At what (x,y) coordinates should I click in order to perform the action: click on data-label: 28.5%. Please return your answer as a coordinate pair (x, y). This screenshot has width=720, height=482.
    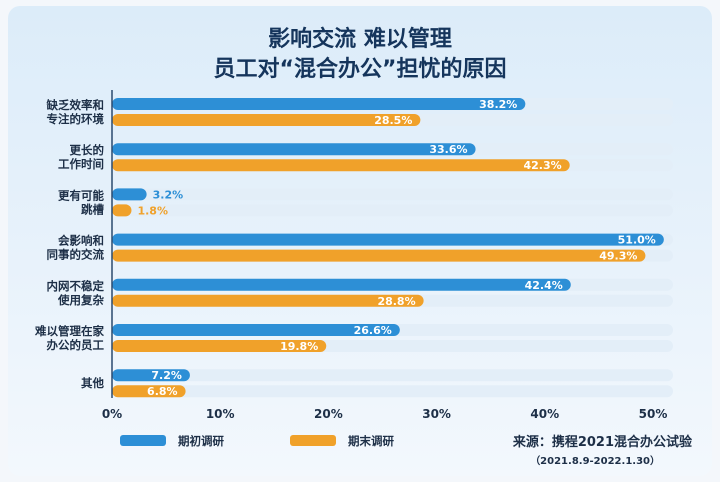
    Looking at the image, I should click on (393, 120).